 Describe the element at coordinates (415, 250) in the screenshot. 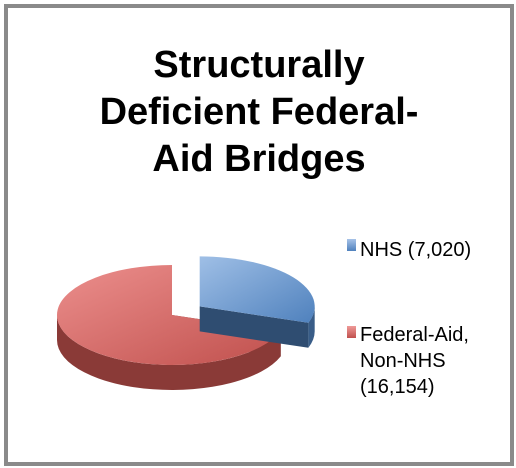

I see `legend-label-nhs: NHS (7,020)` at that location.